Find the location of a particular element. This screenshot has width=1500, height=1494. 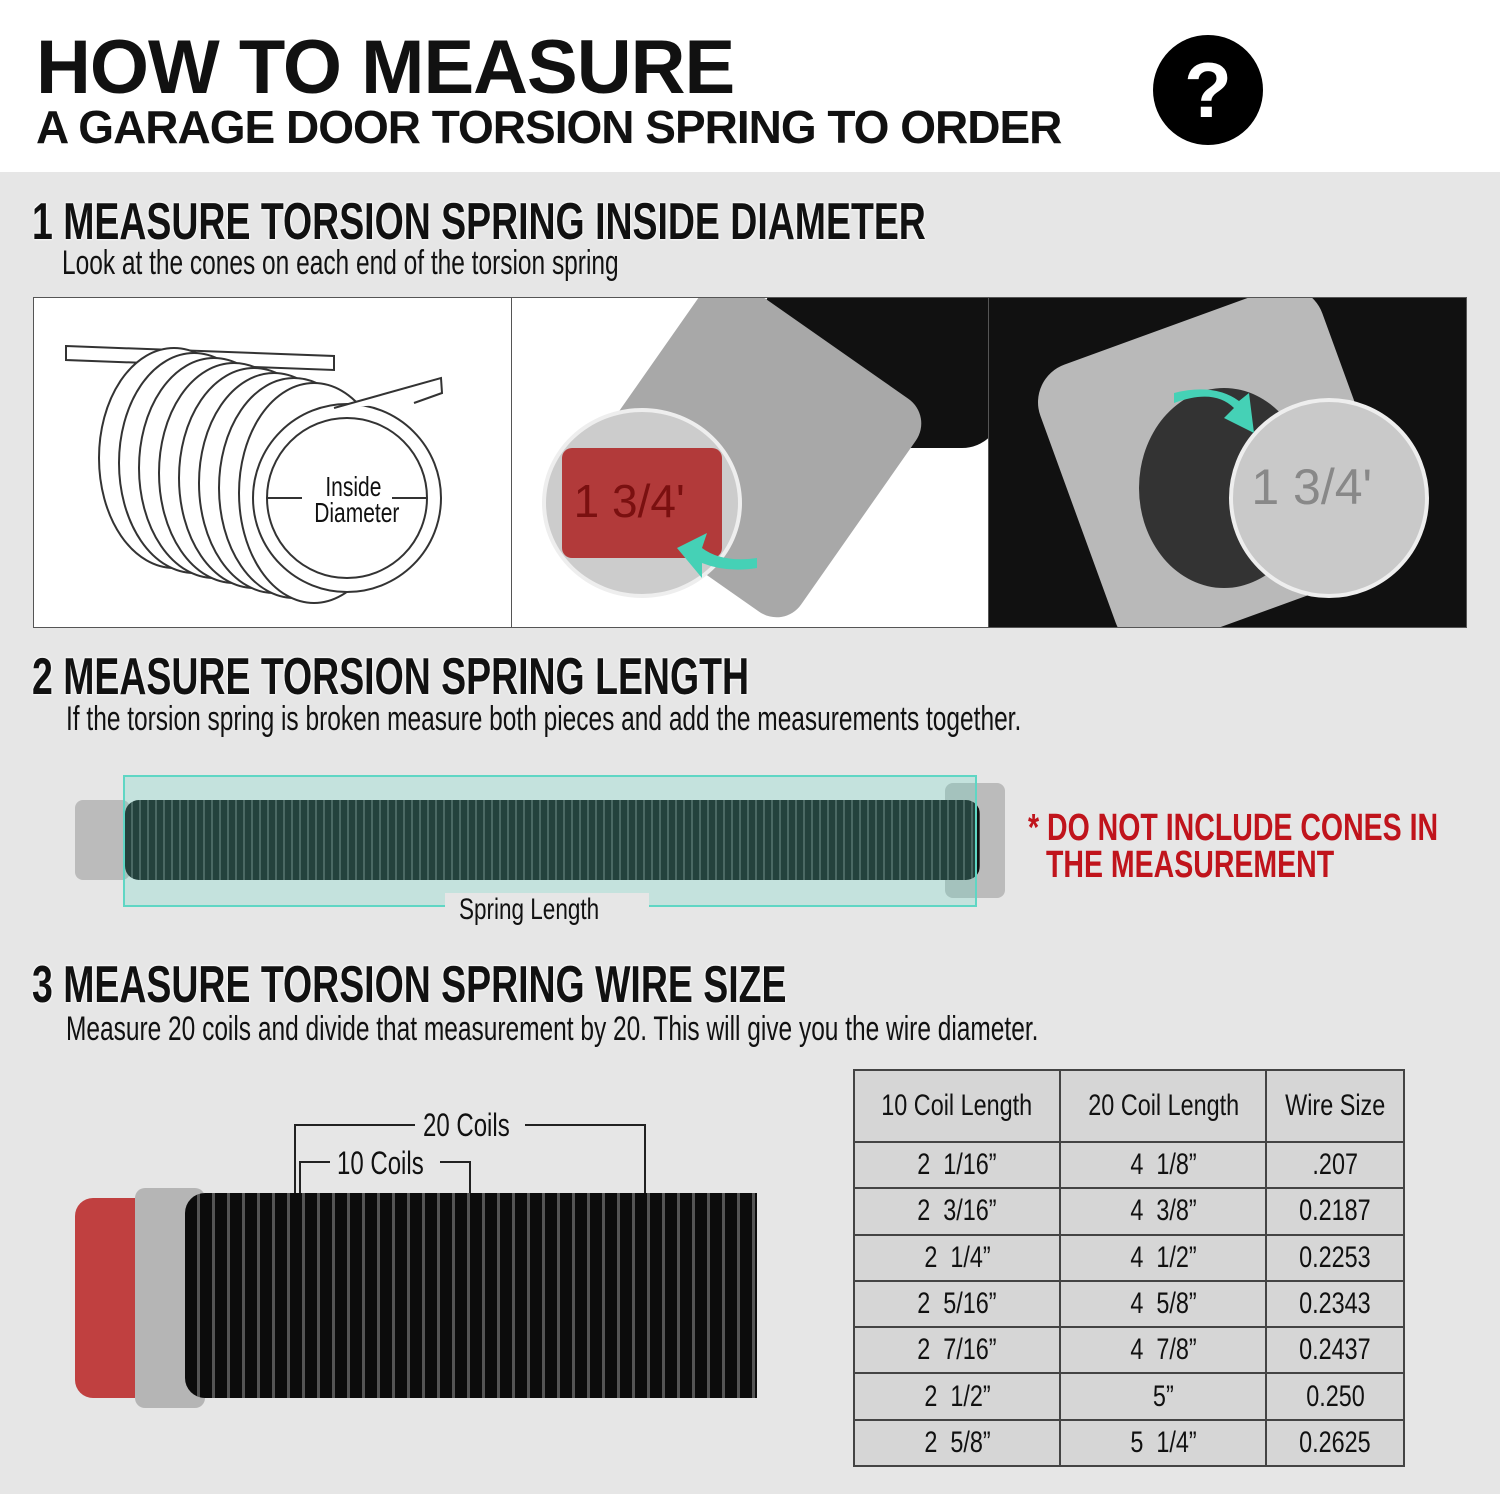

table-row: 2 1/4” 4 1/2” 0.2253 is located at coordinates (1128, 1257).